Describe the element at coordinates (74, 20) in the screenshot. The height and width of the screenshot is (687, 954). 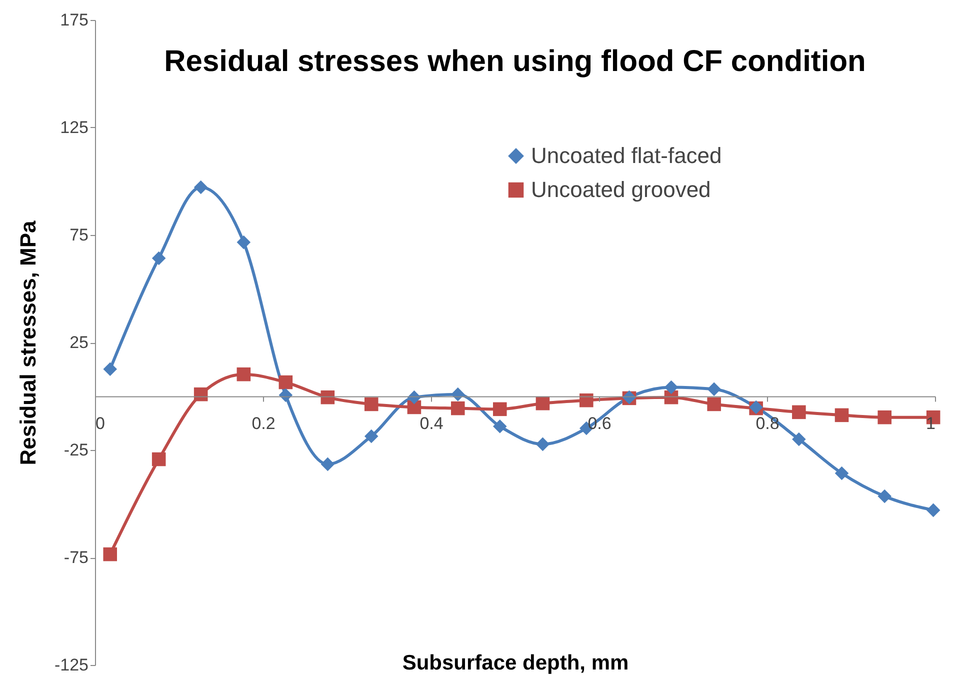
I see `y-tick-label: 175` at that location.